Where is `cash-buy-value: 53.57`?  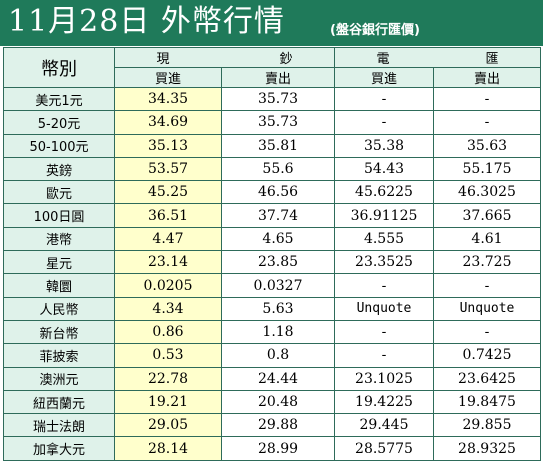
cash-buy-value: 53.57 is located at coordinates (168, 169).